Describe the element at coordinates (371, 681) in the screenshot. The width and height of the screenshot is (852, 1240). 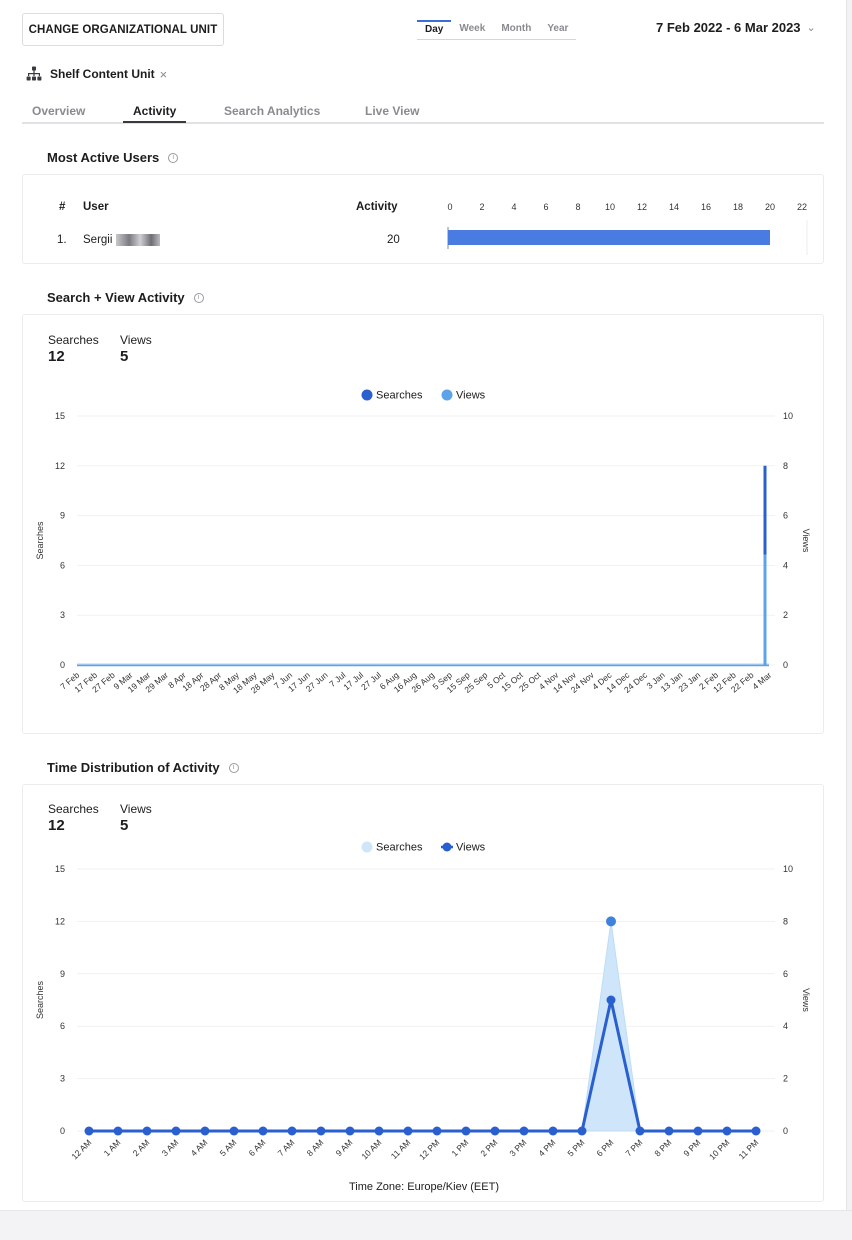
I see `x-tick-label: 27 Jul` at that location.